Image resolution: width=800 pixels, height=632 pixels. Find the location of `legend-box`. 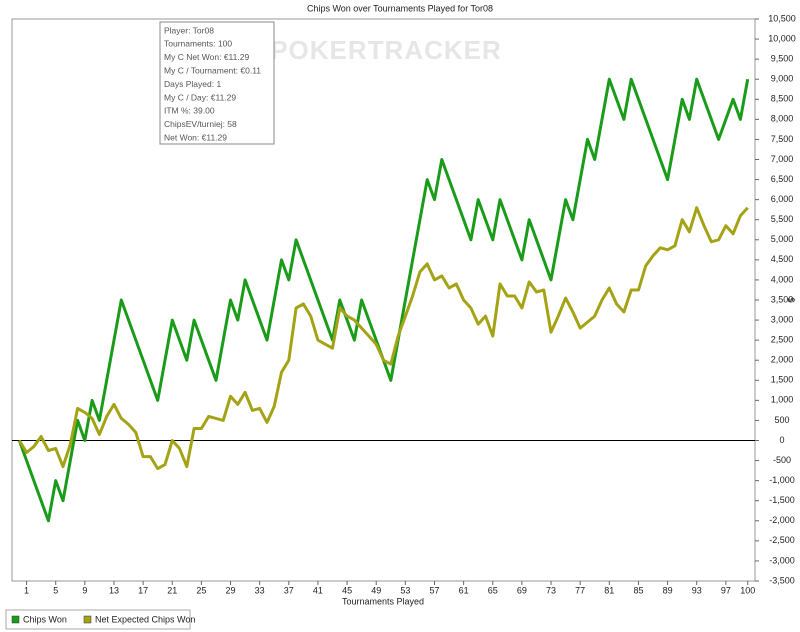

legend-box is located at coordinates (98, 619).